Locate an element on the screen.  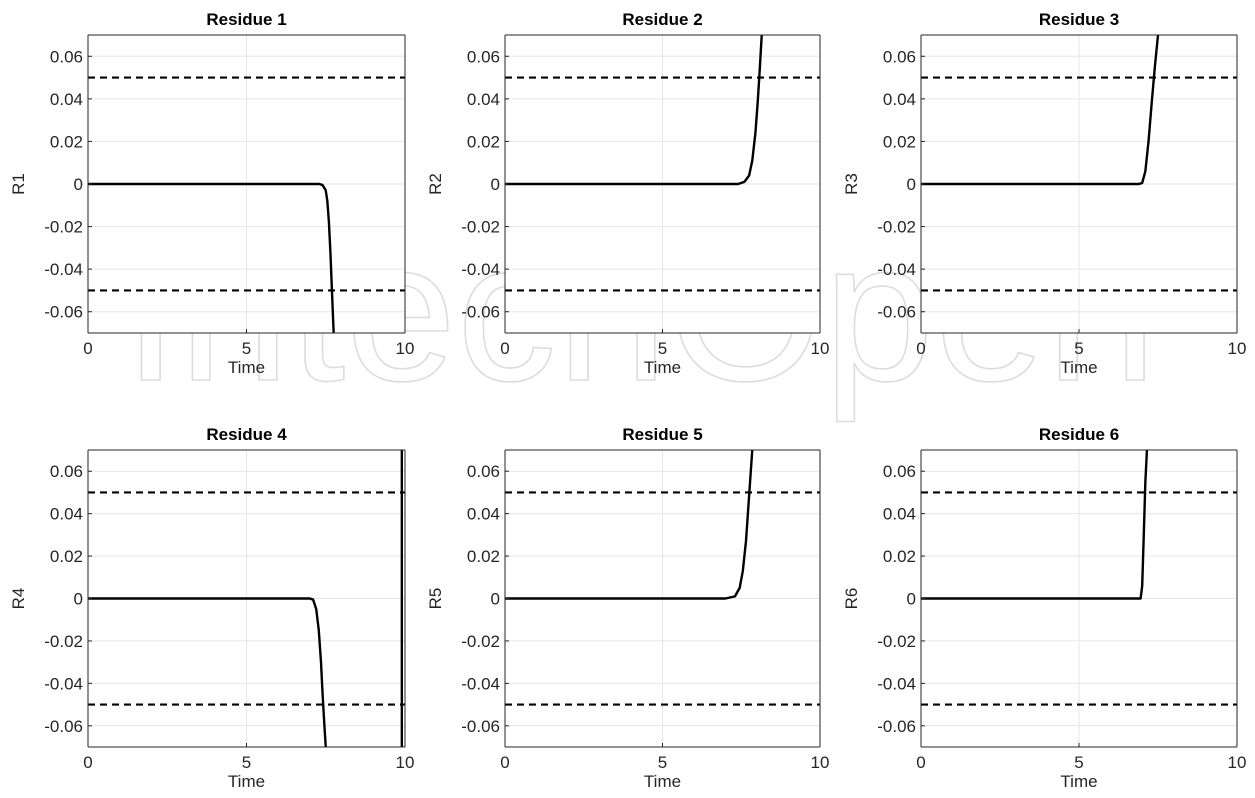
y-axis-label: R6 is located at coordinates (851, 599).